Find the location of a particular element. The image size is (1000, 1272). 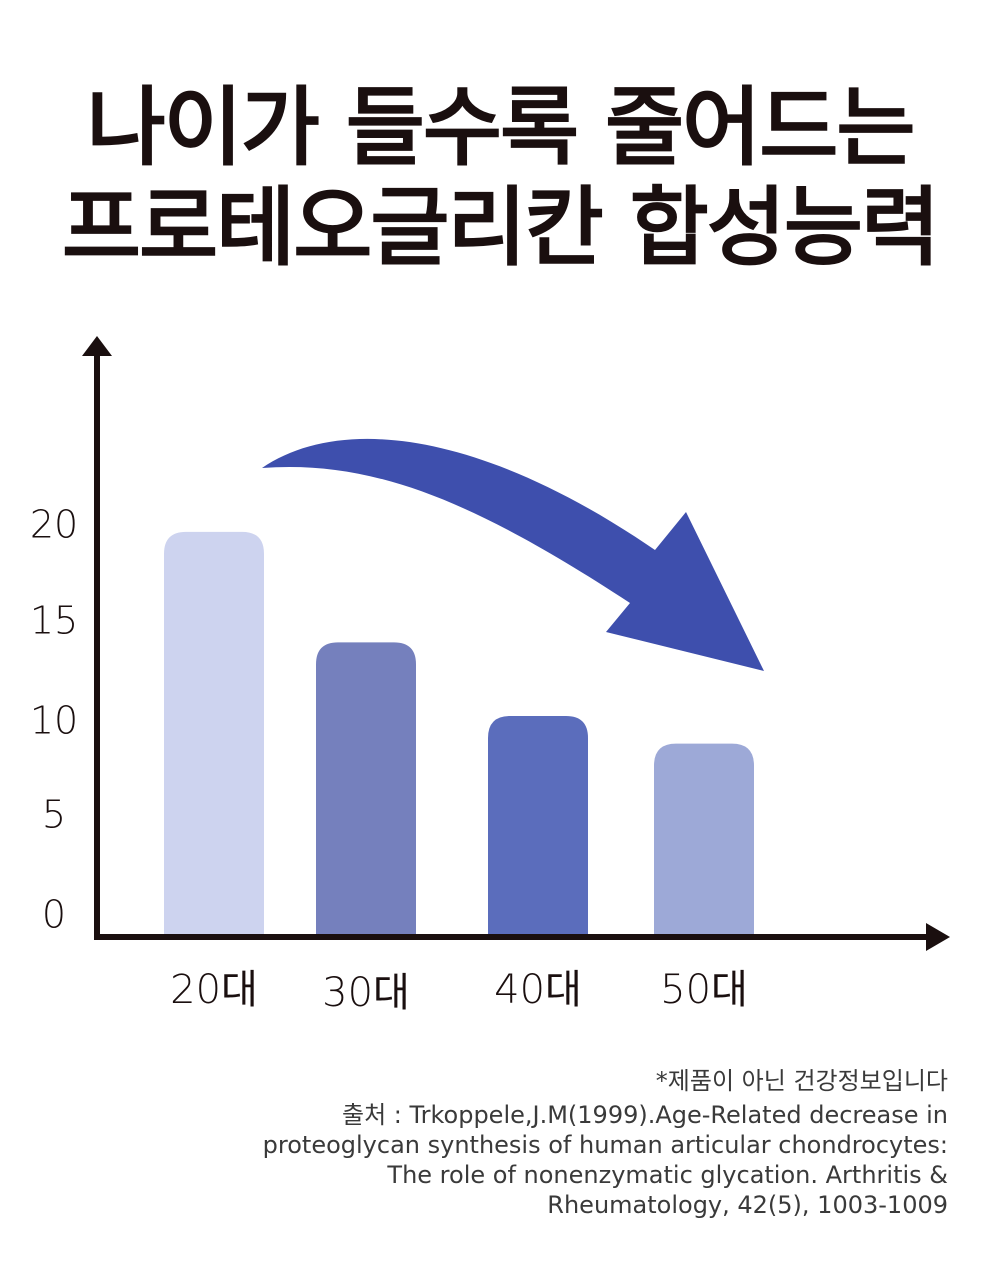

x-category-labels: 20대 30대 40대 50대 is located at coordinates (459, 991).